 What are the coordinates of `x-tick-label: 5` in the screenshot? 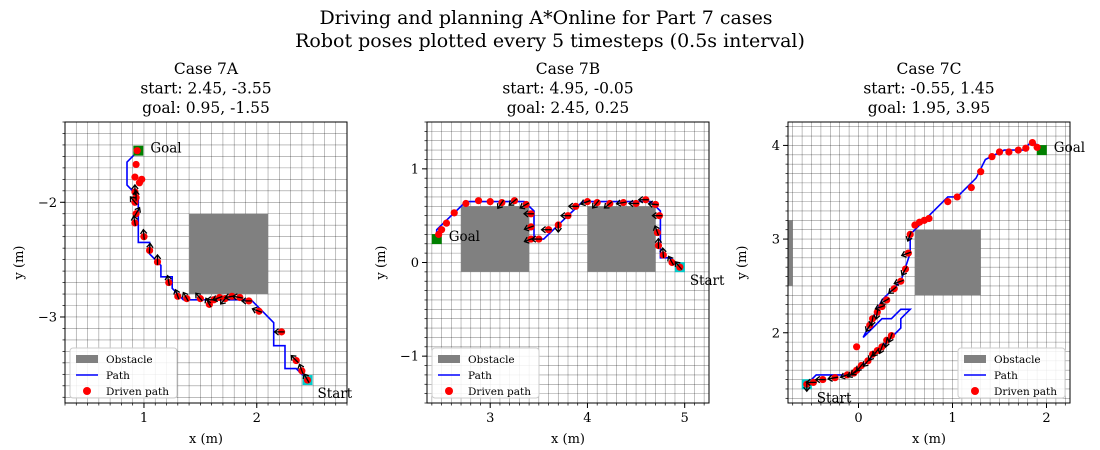 It's located at (685, 418).